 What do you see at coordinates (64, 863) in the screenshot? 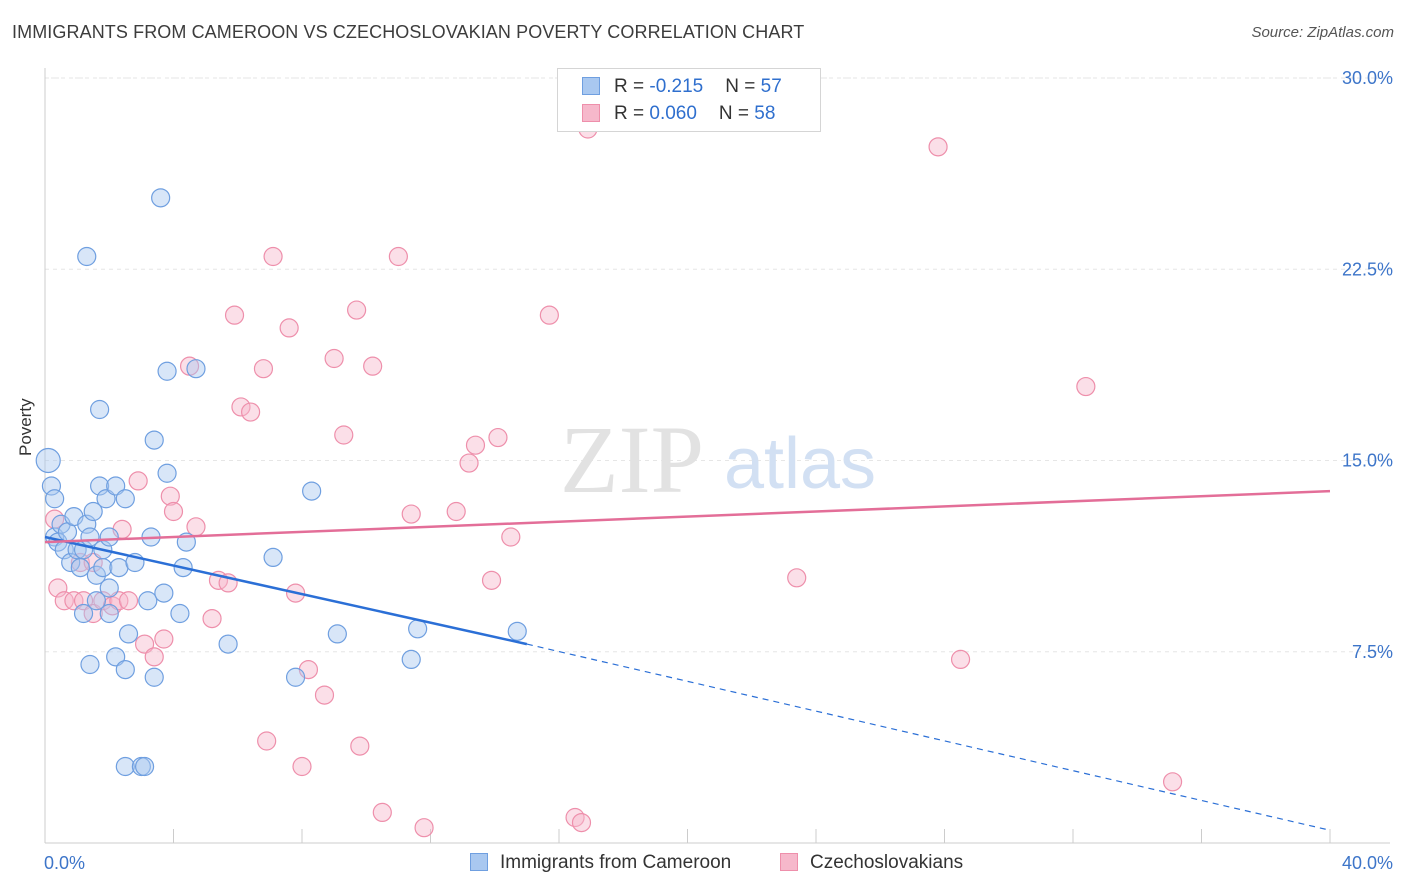
I see `x-tick-label-min: 0.0%` at bounding box center [64, 863].